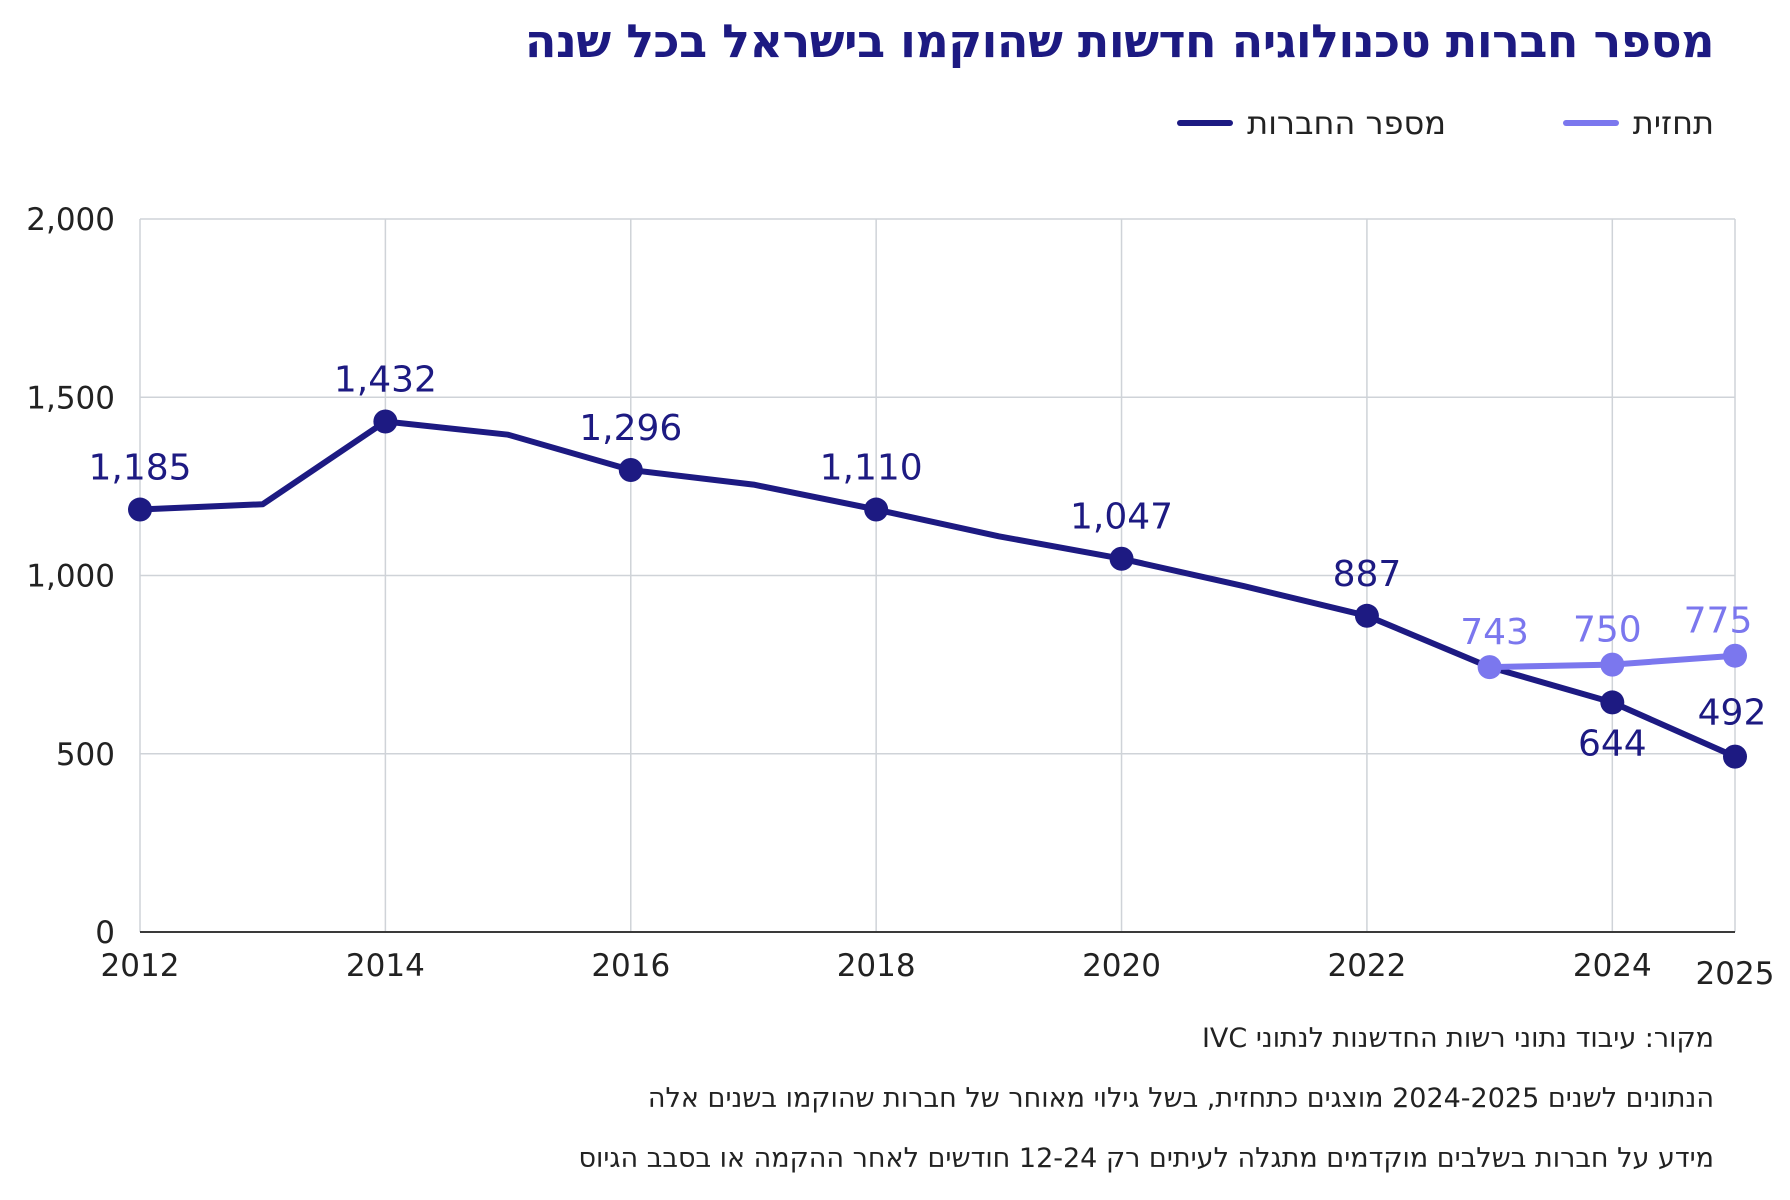  What do you see at coordinates (85, 755) in the screenshot?
I see `y-tick-label: 500` at bounding box center [85, 755].